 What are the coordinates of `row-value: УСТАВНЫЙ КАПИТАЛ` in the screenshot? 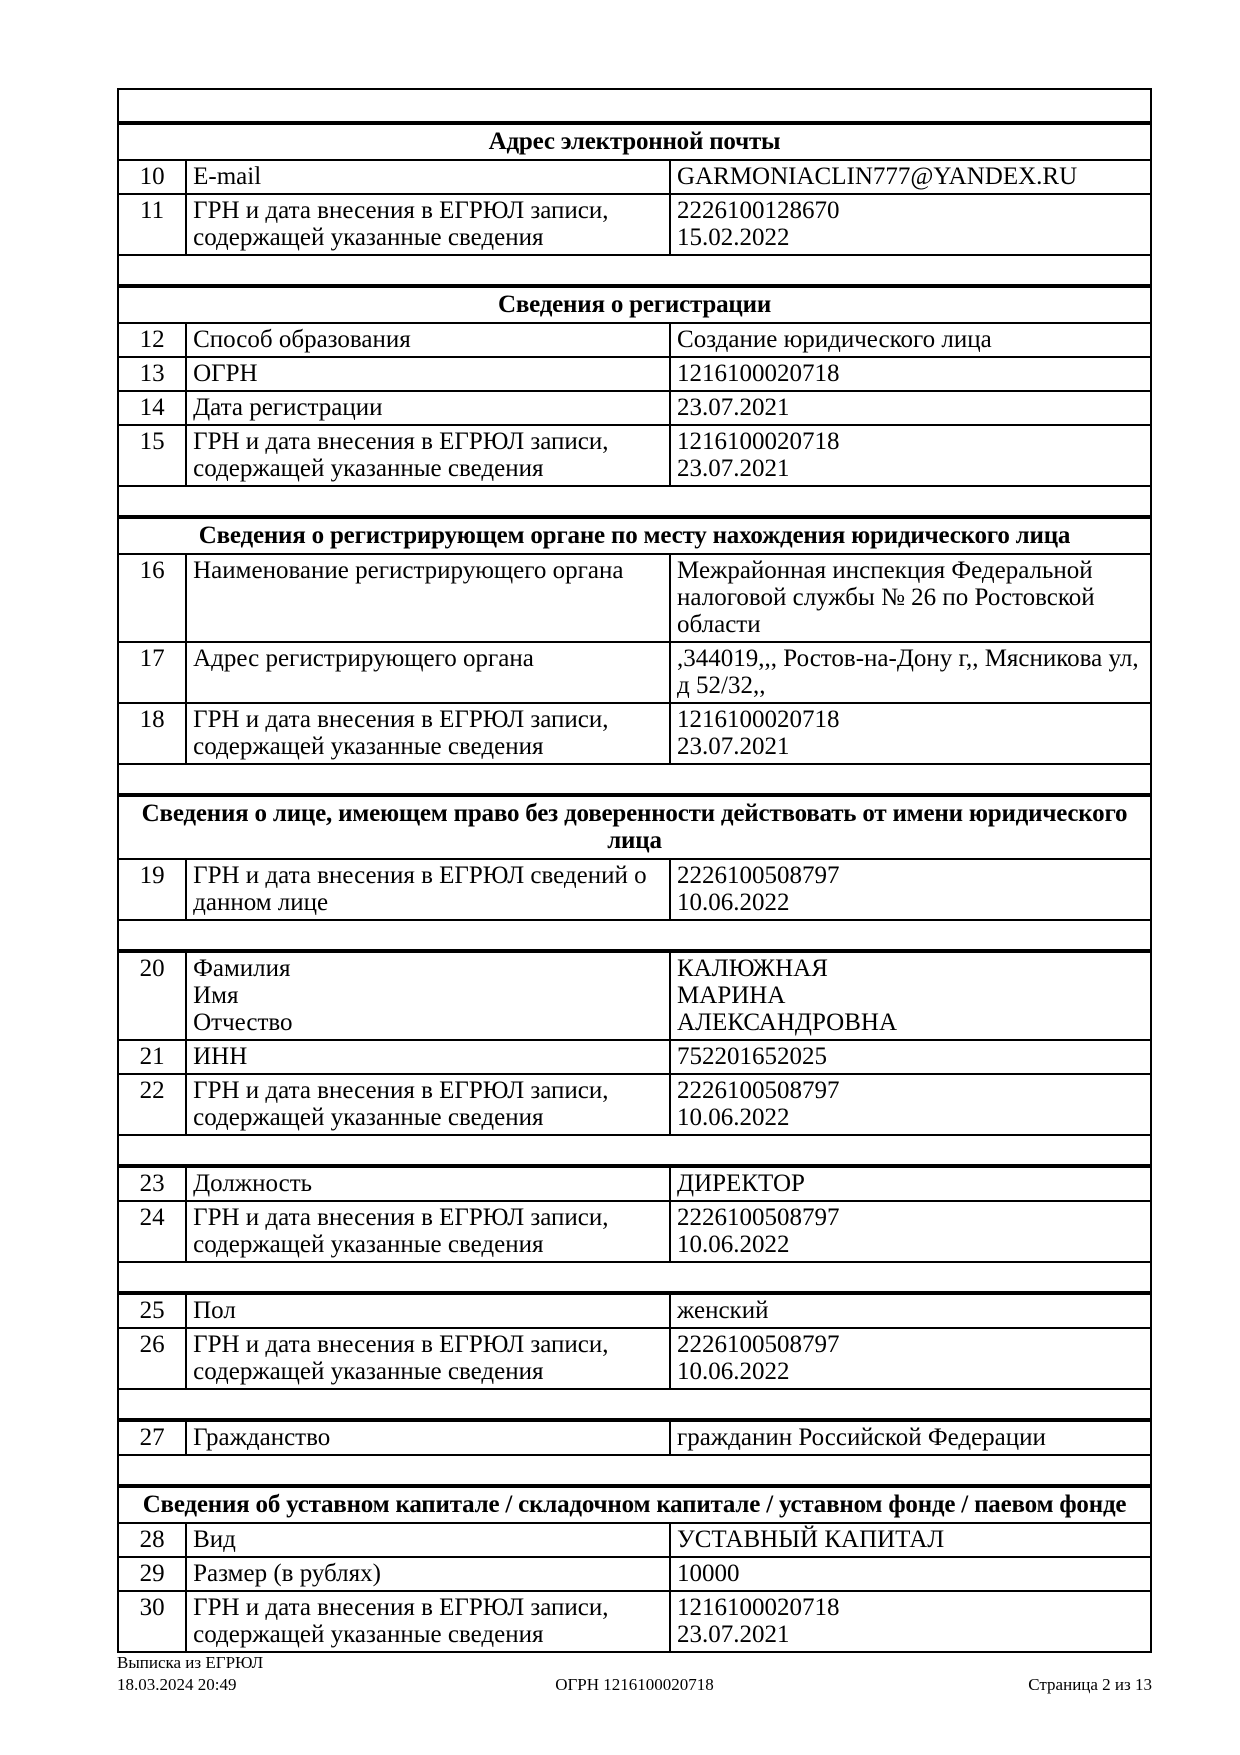 It's located at (910, 1540).